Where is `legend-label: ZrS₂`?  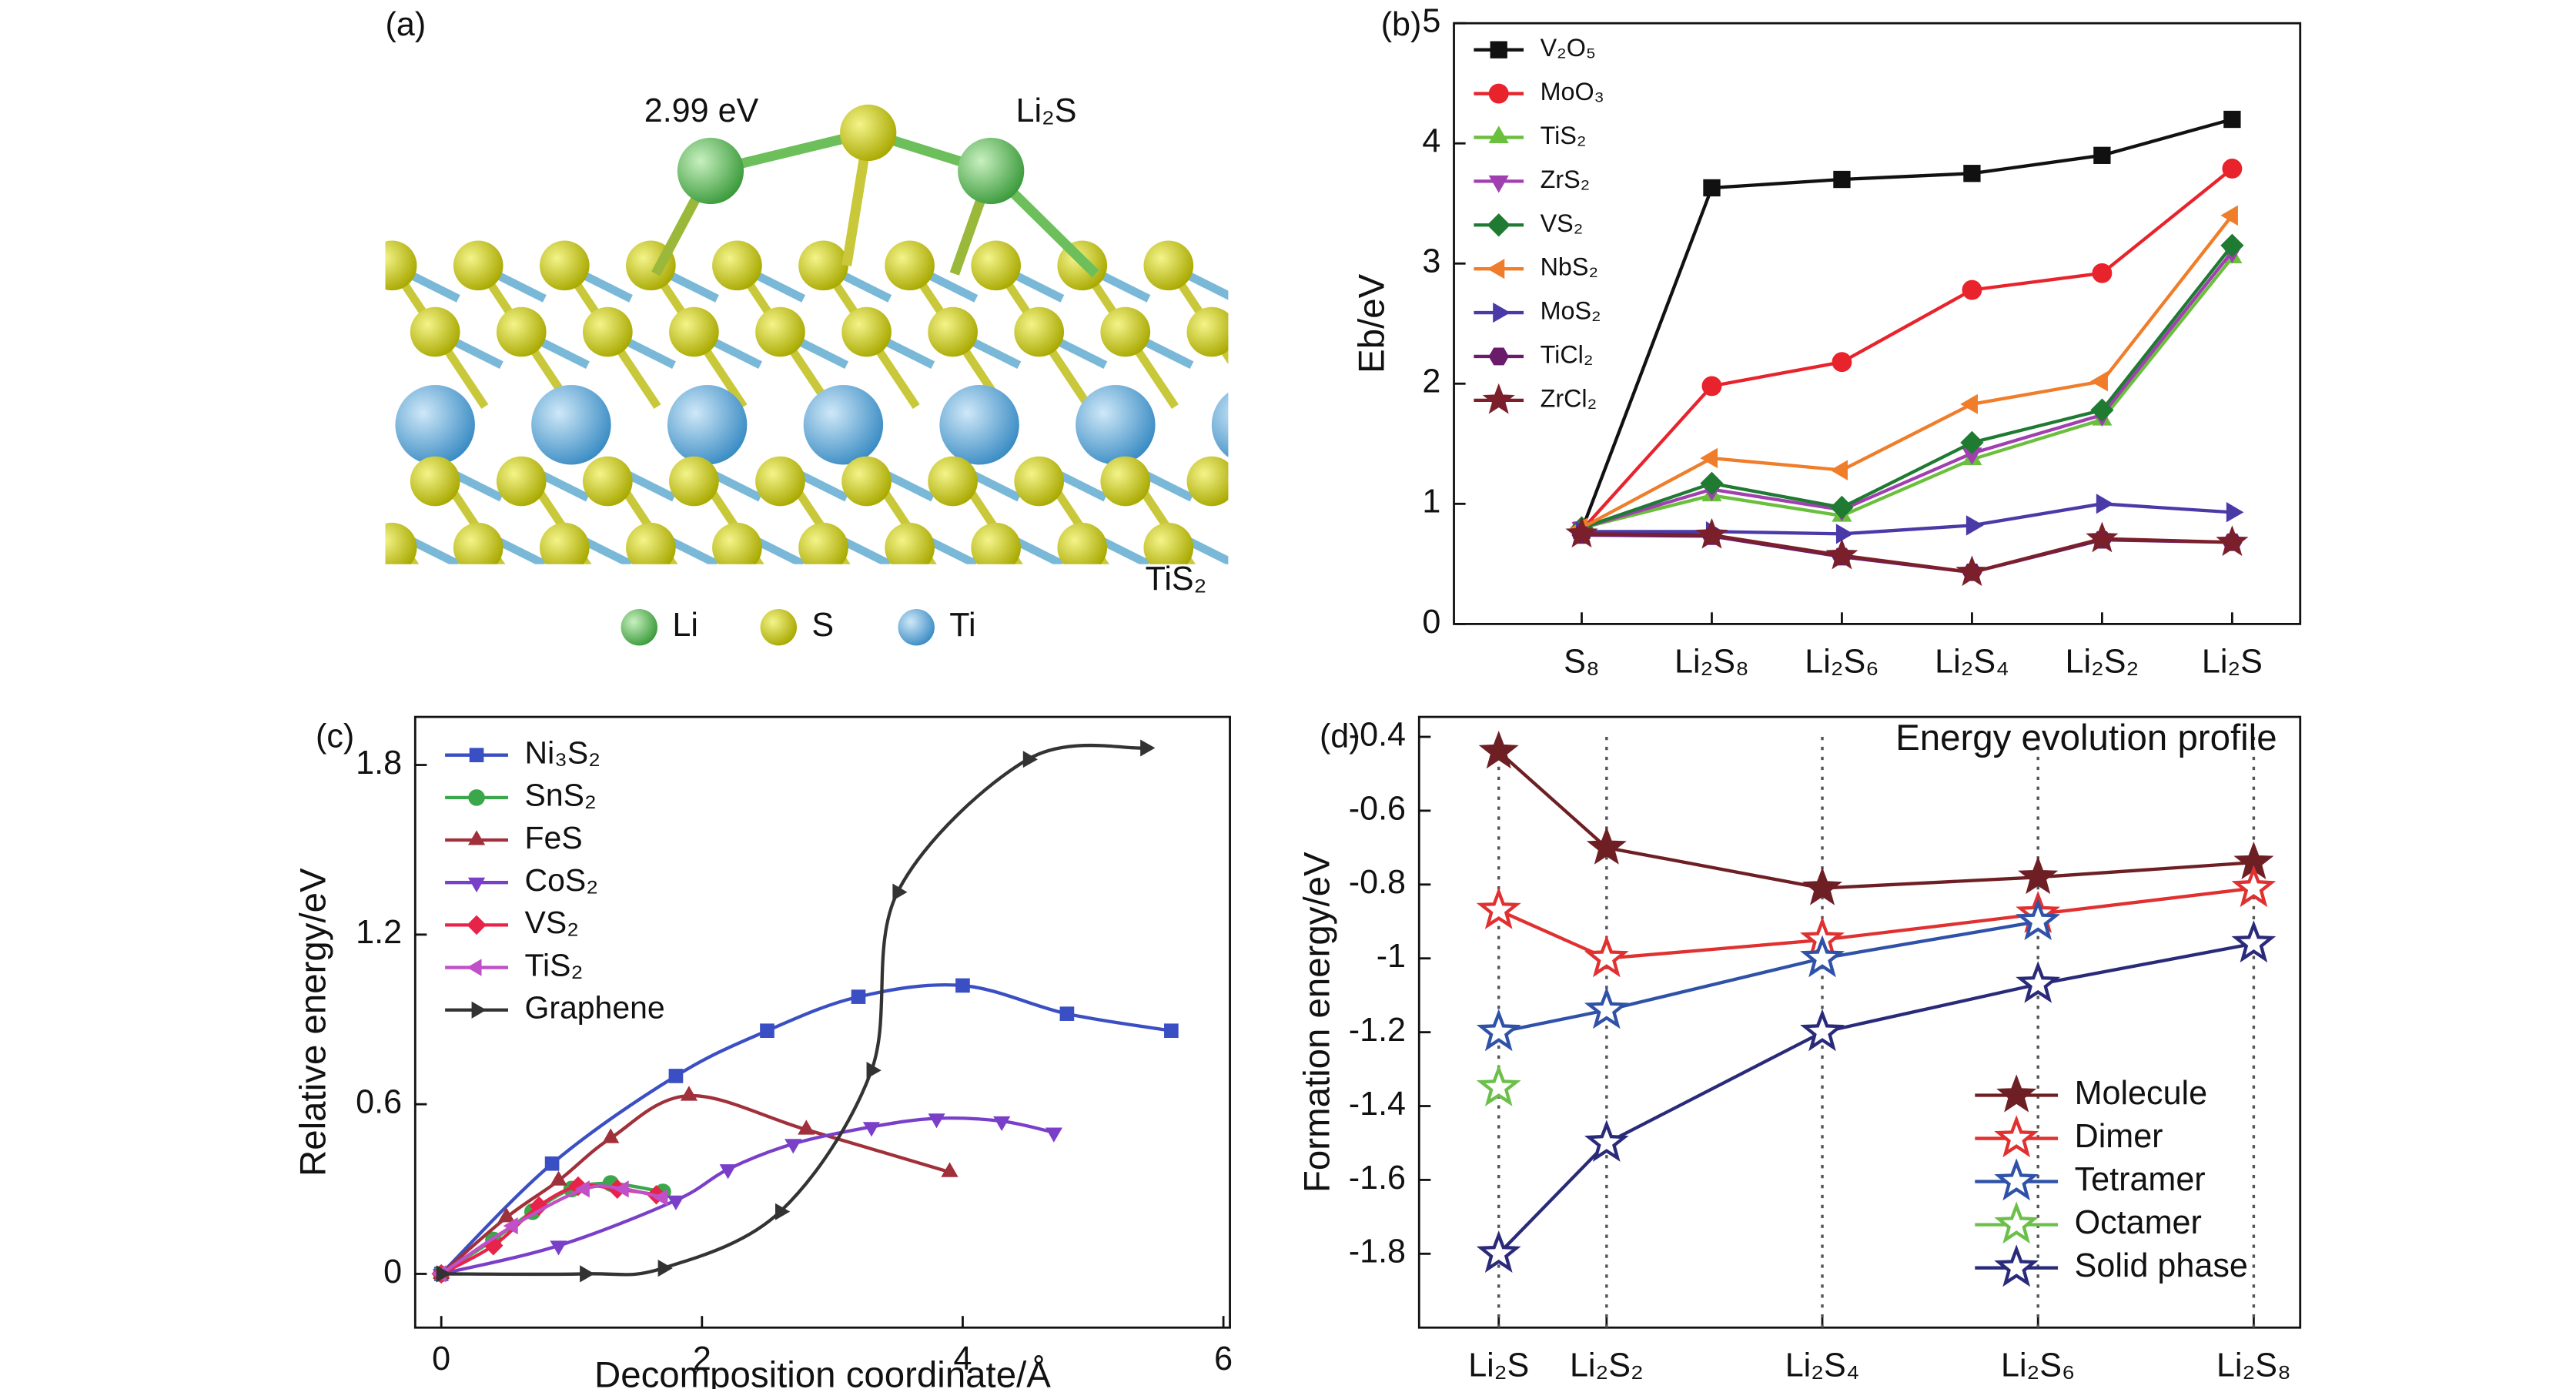
legend-label: ZrS₂ is located at coordinates (1566, 179).